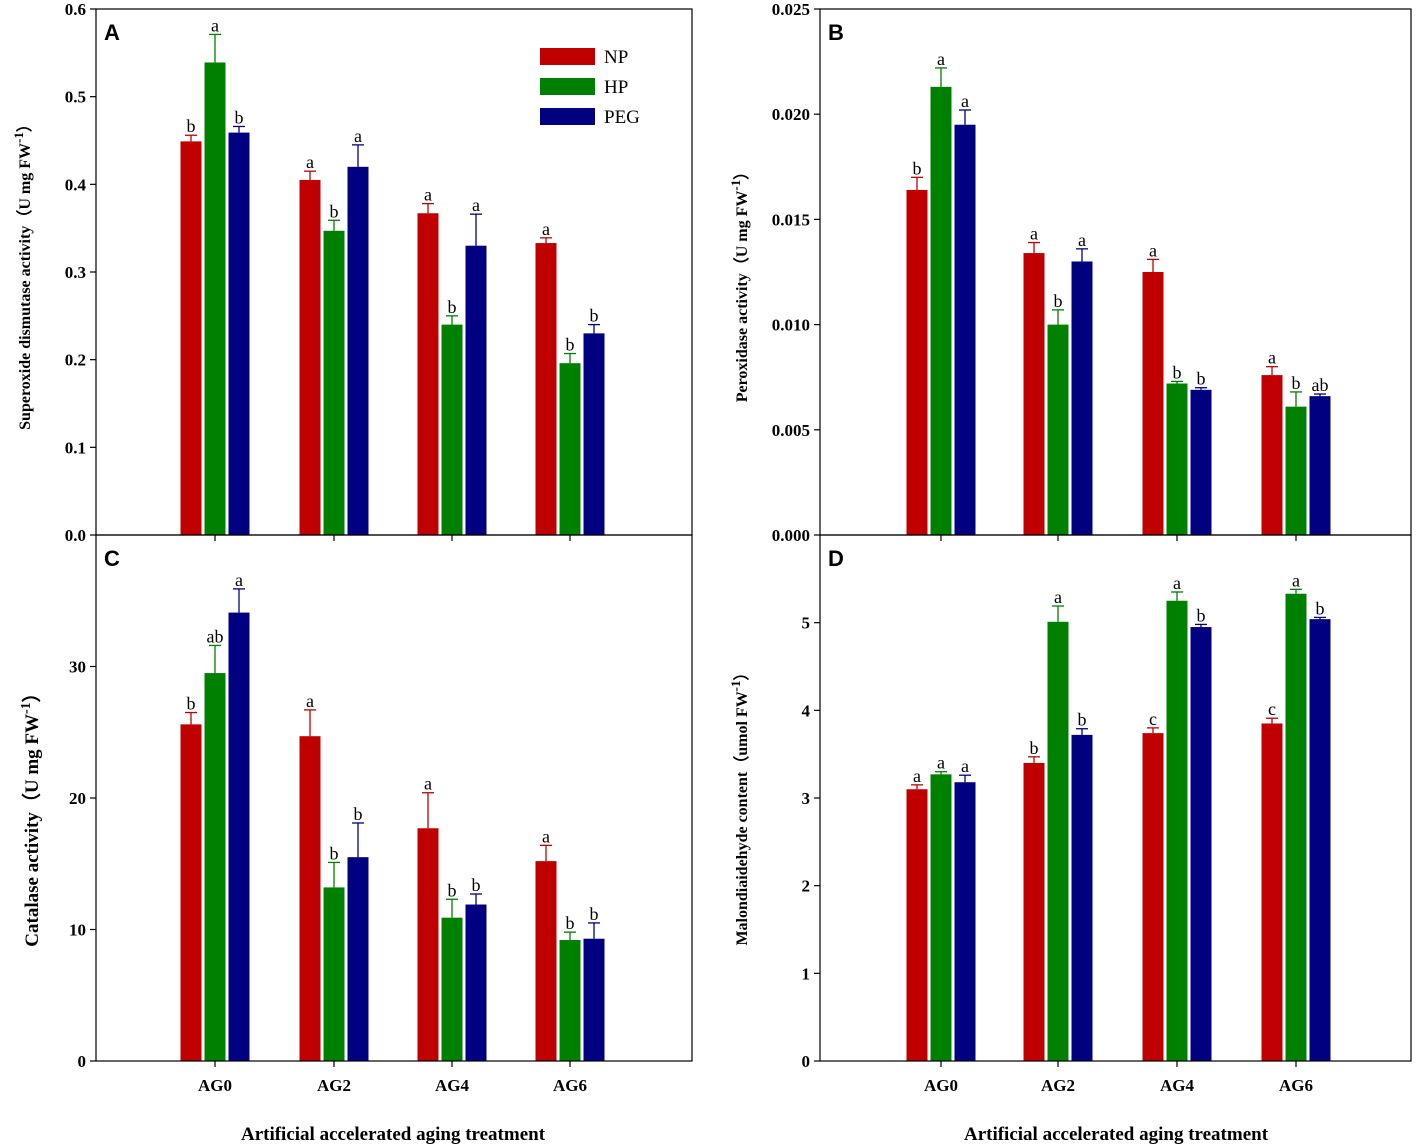  Describe the element at coordinates (941, 1085) in the screenshot. I see `panel-d-x-tick-label: AG0` at that location.